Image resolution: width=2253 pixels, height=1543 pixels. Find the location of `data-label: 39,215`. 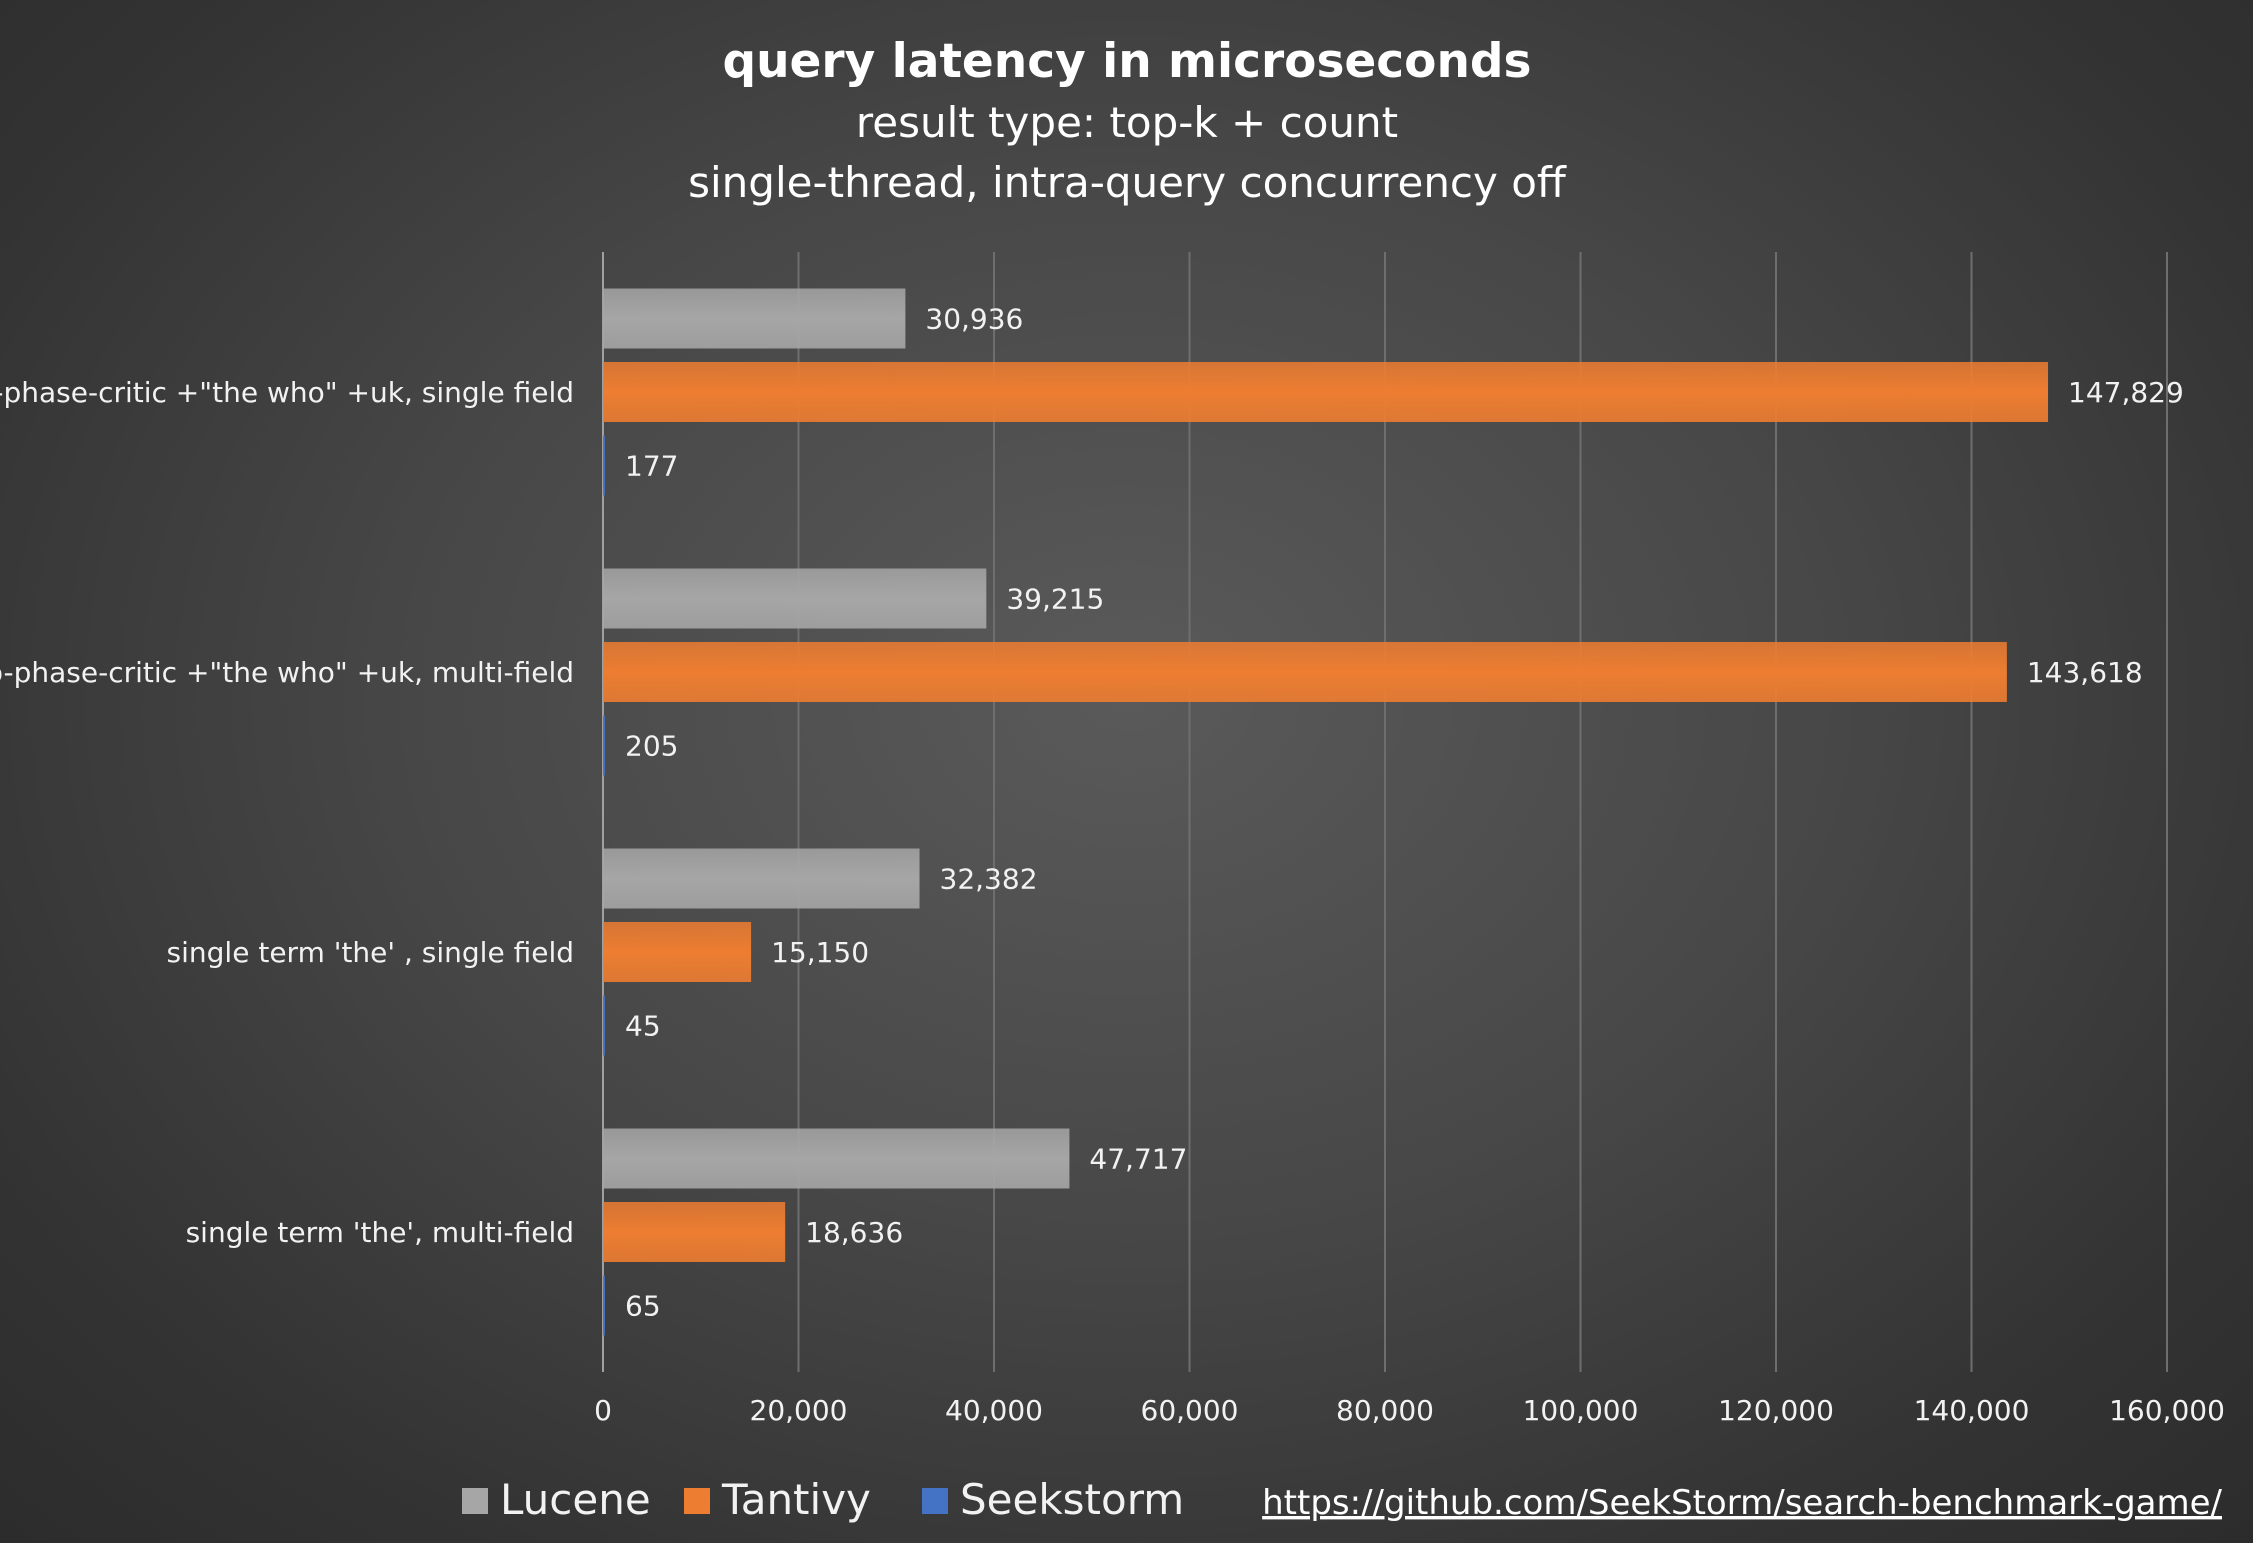

data-label: 39,215 is located at coordinates (1055, 599).